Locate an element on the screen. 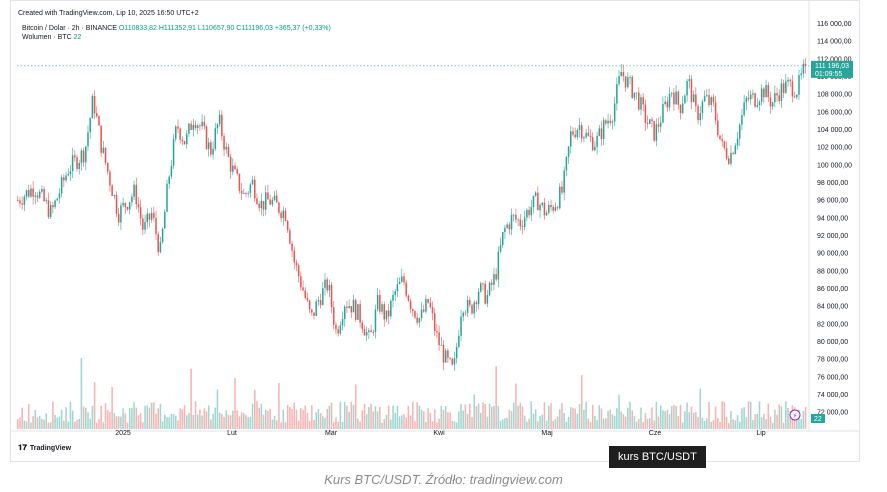 The image size is (887, 492). y-tick-label: 80 000,00 is located at coordinates (832, 342).